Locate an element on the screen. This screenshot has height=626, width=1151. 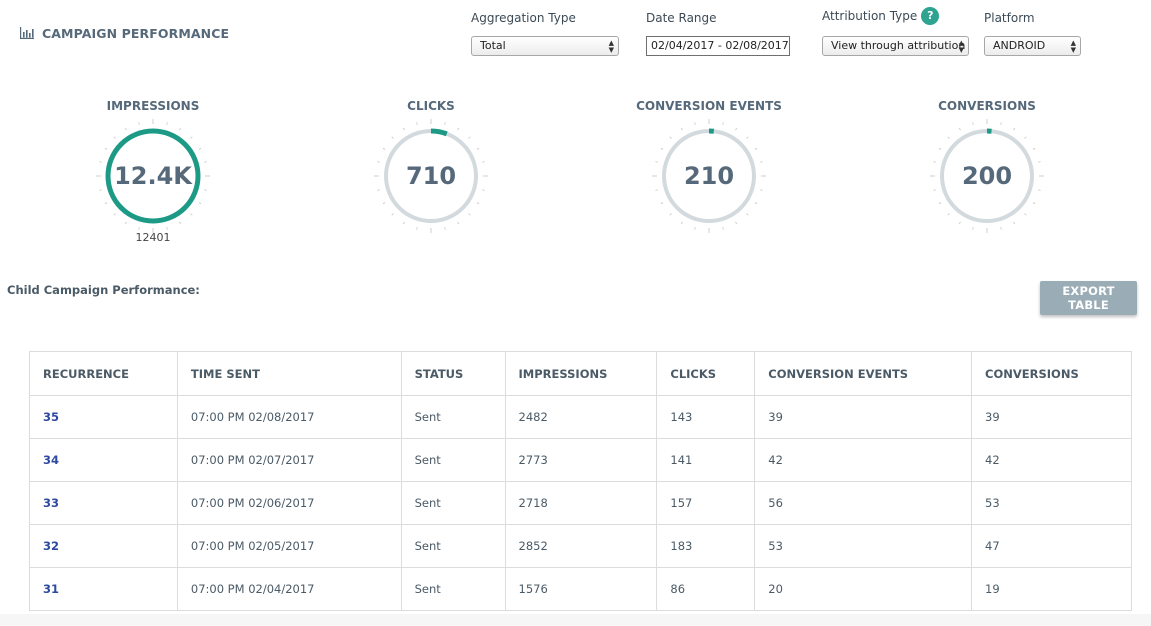
platform-select: ANDROID ▲ ▼ is located at coordinates (1032, 46).